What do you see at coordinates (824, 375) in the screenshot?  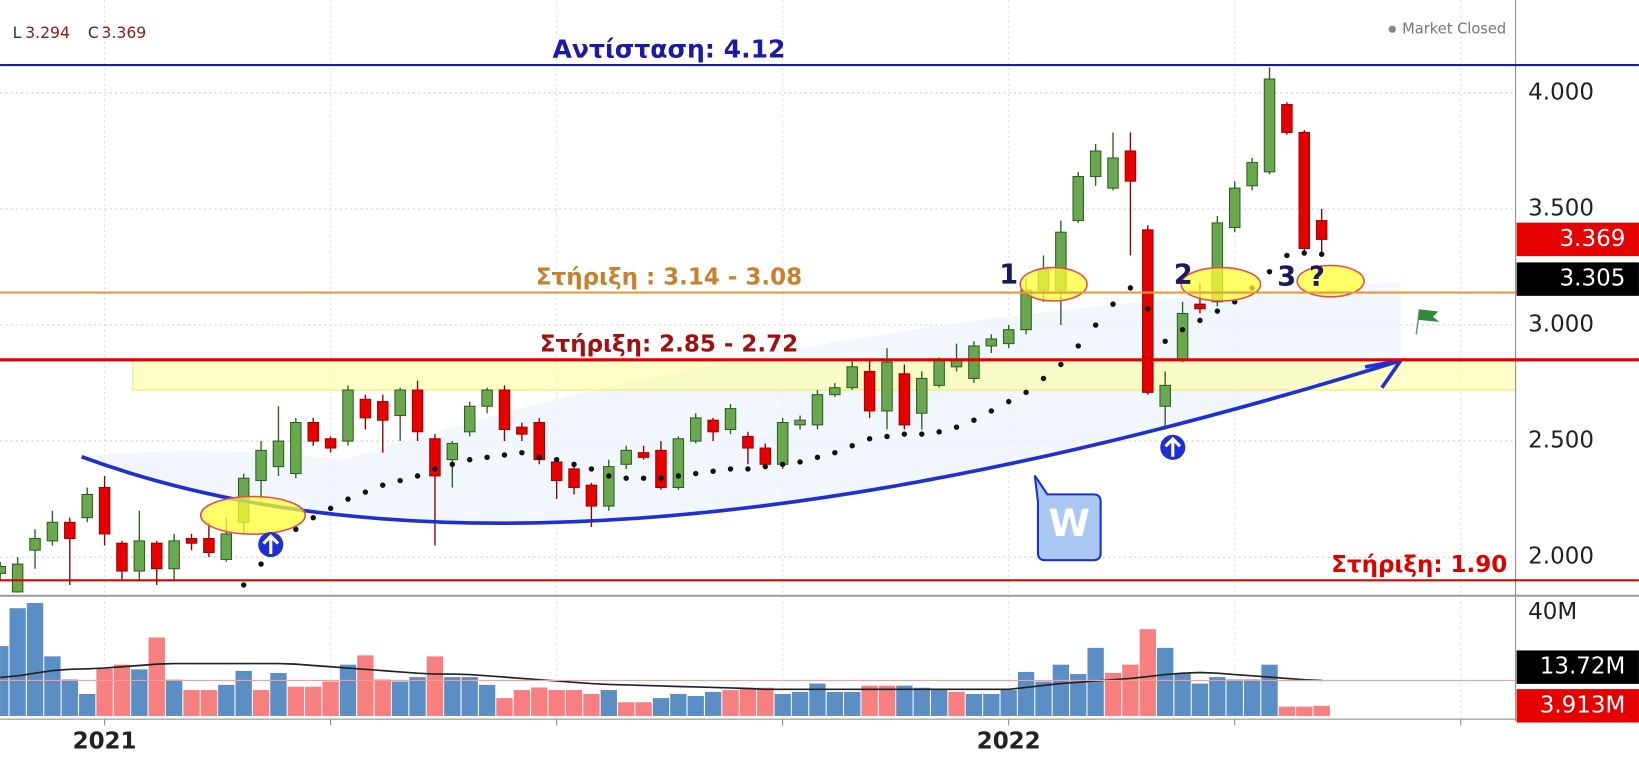 I see `support-band` at bounding box center [824, 375].